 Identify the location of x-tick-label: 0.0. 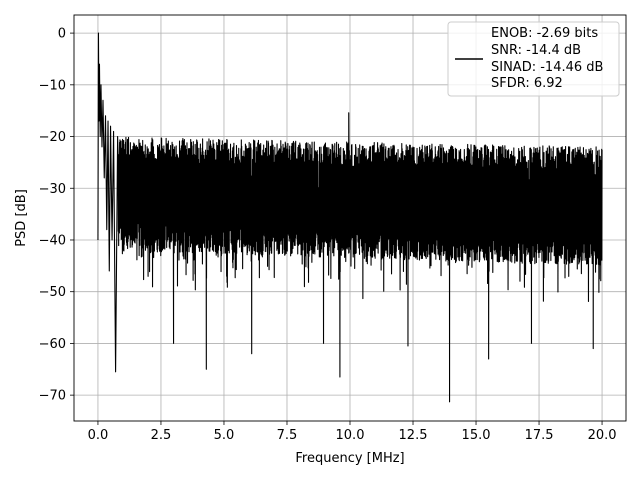
(98, 435).